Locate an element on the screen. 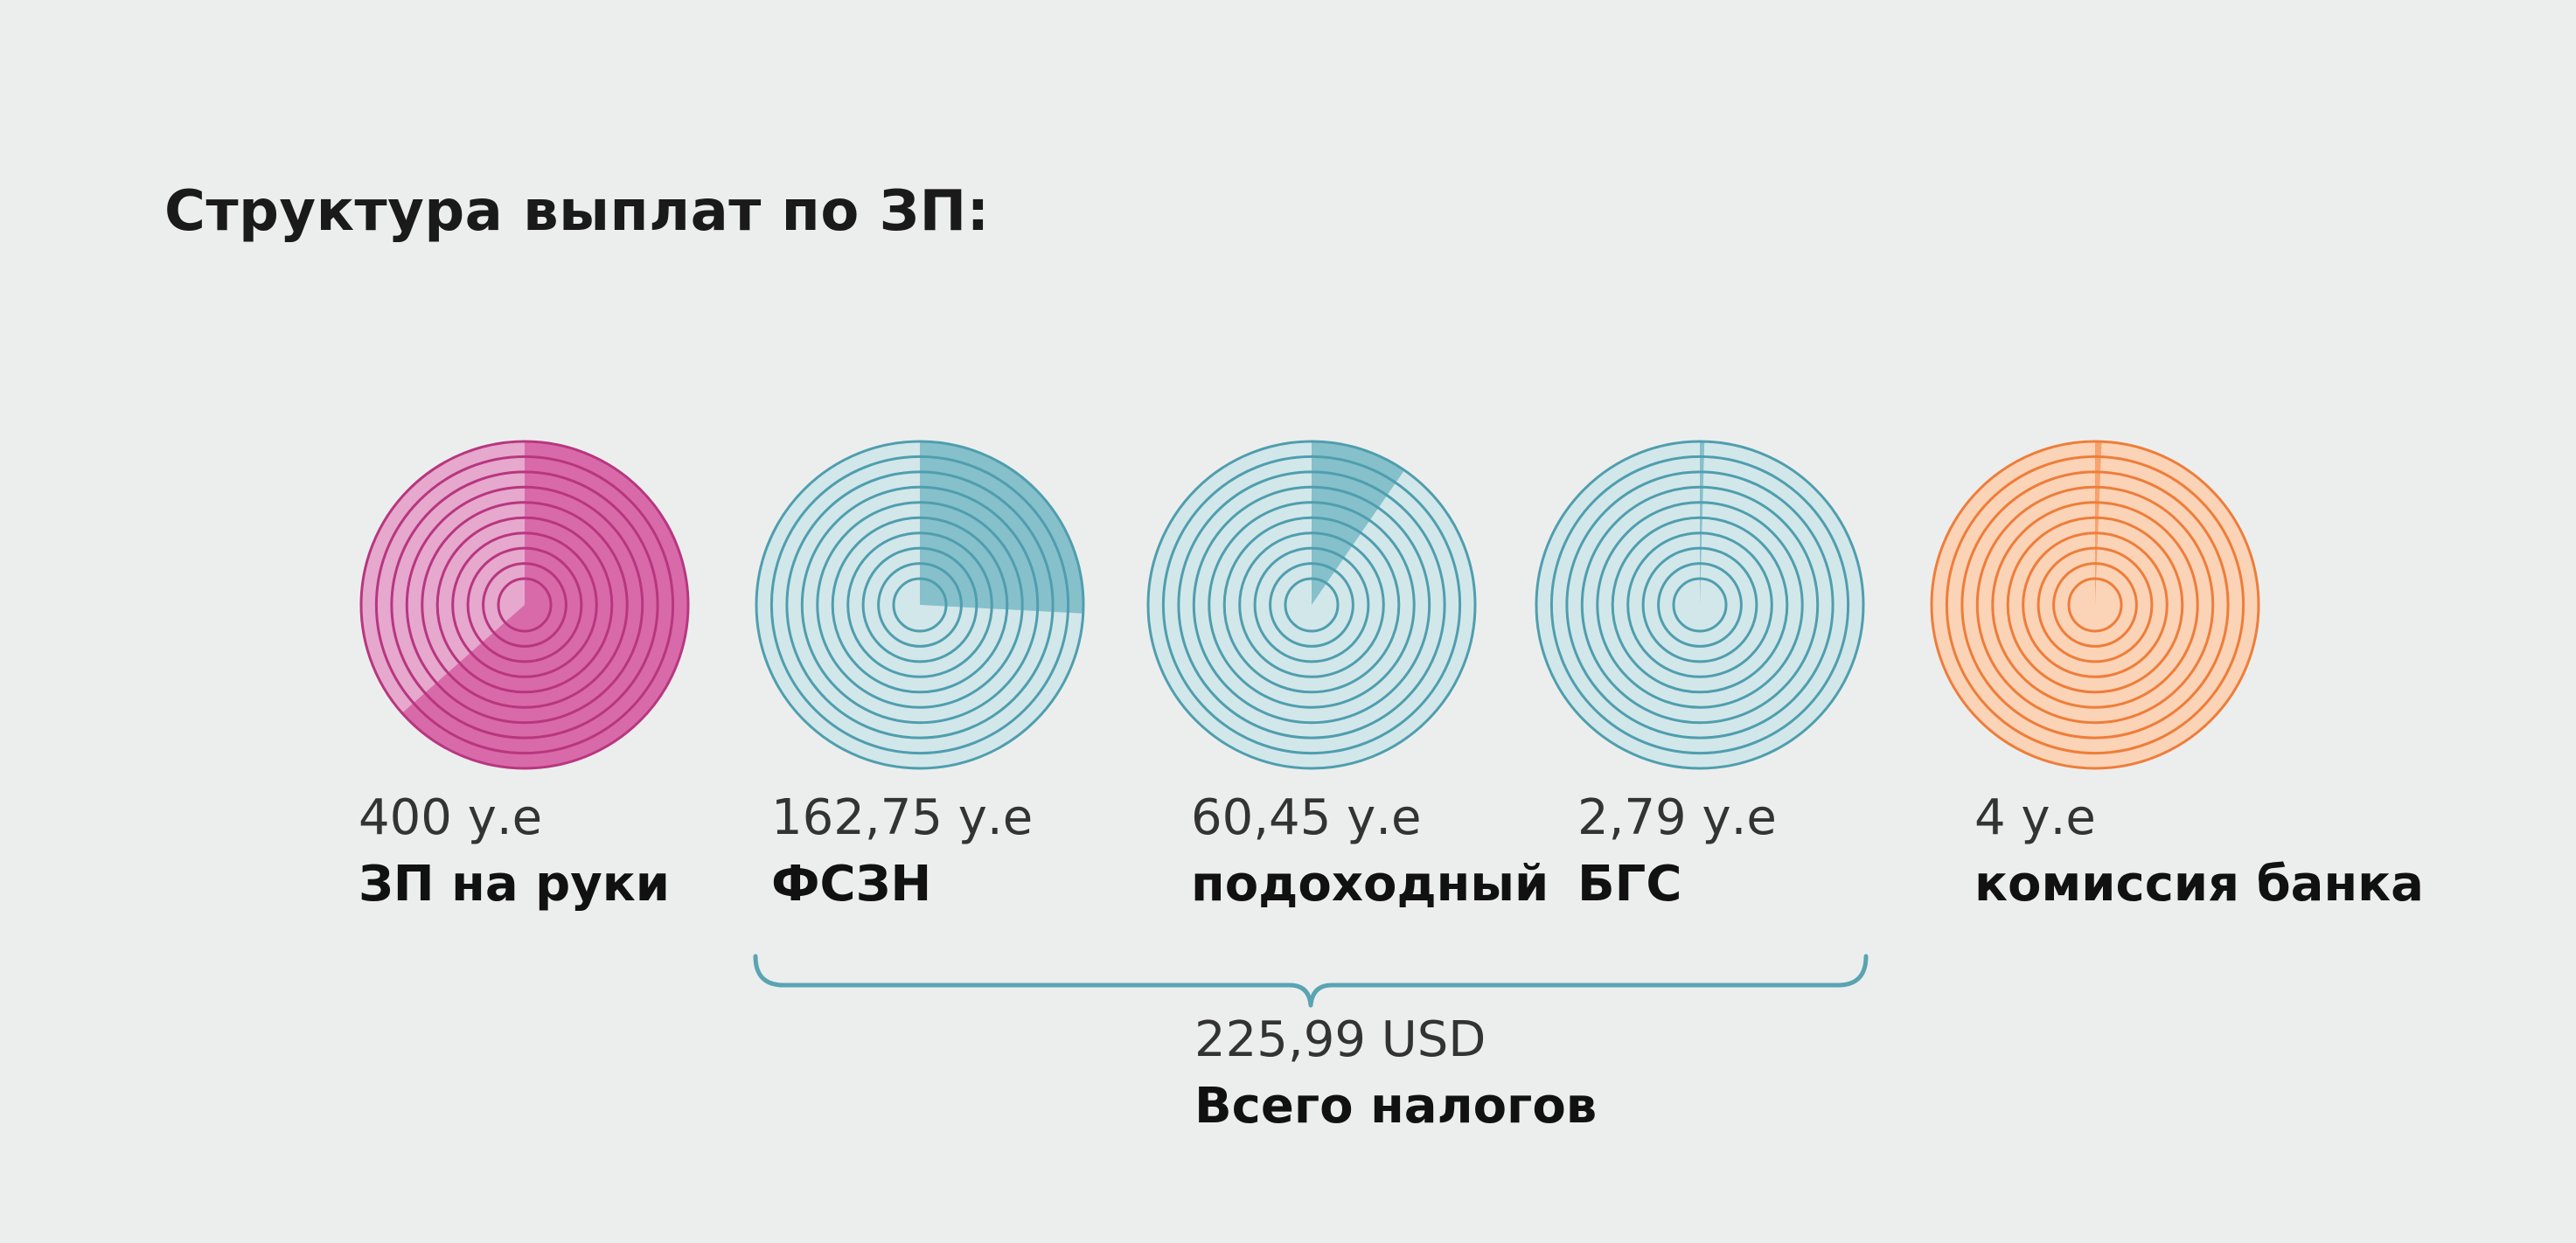  pie-slice-salary is located at coordinates (544, 604).